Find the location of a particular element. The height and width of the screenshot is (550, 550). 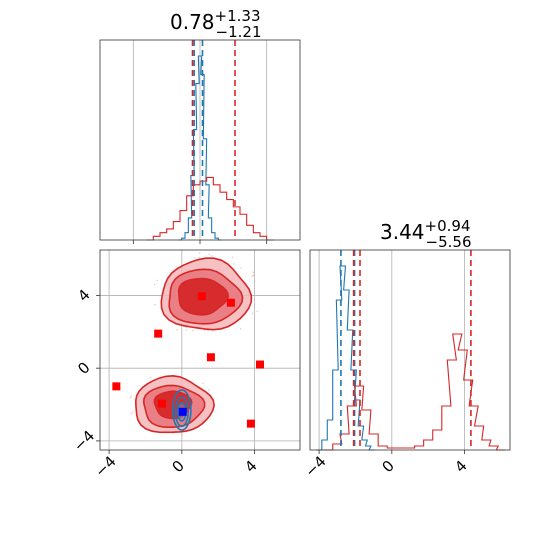

scatter-contents is located at coordinates (188, 344).